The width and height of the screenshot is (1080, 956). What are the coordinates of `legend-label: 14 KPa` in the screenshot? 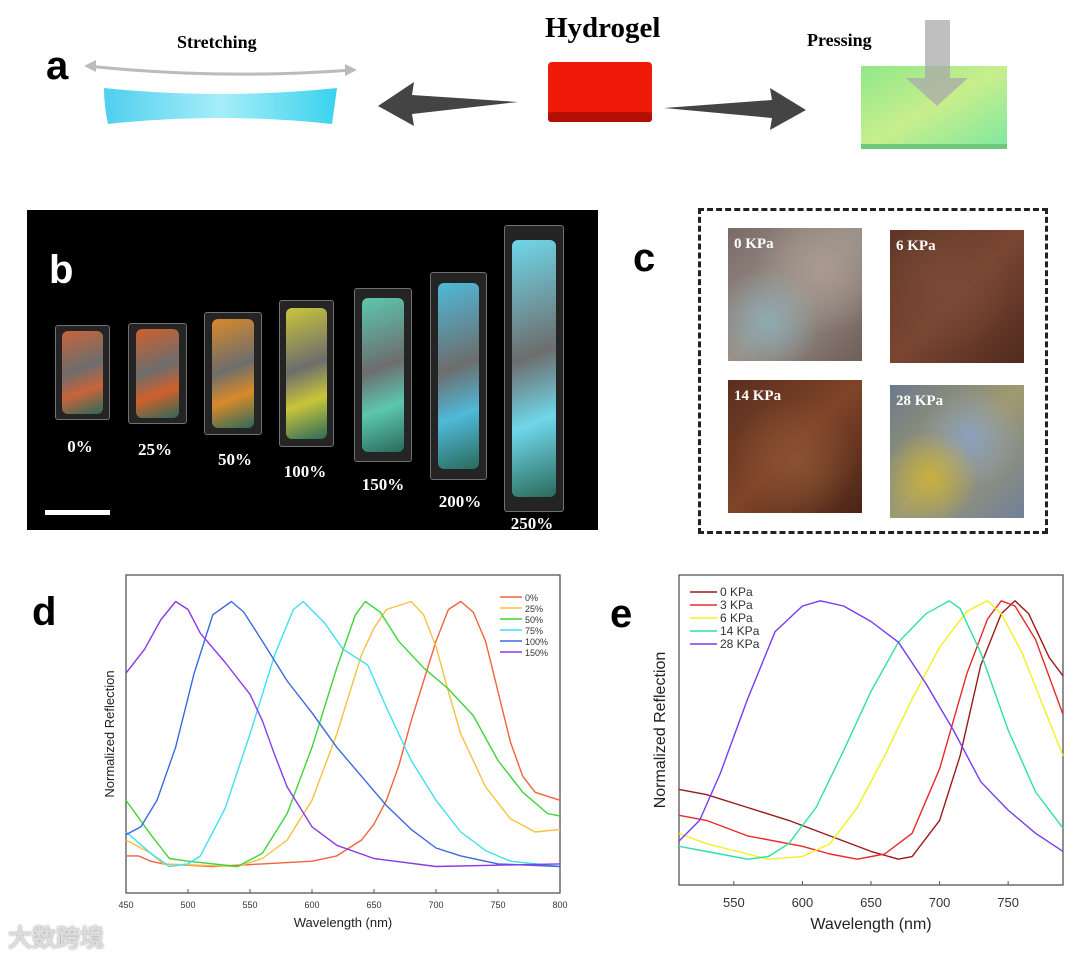 It's located at (740, 631).